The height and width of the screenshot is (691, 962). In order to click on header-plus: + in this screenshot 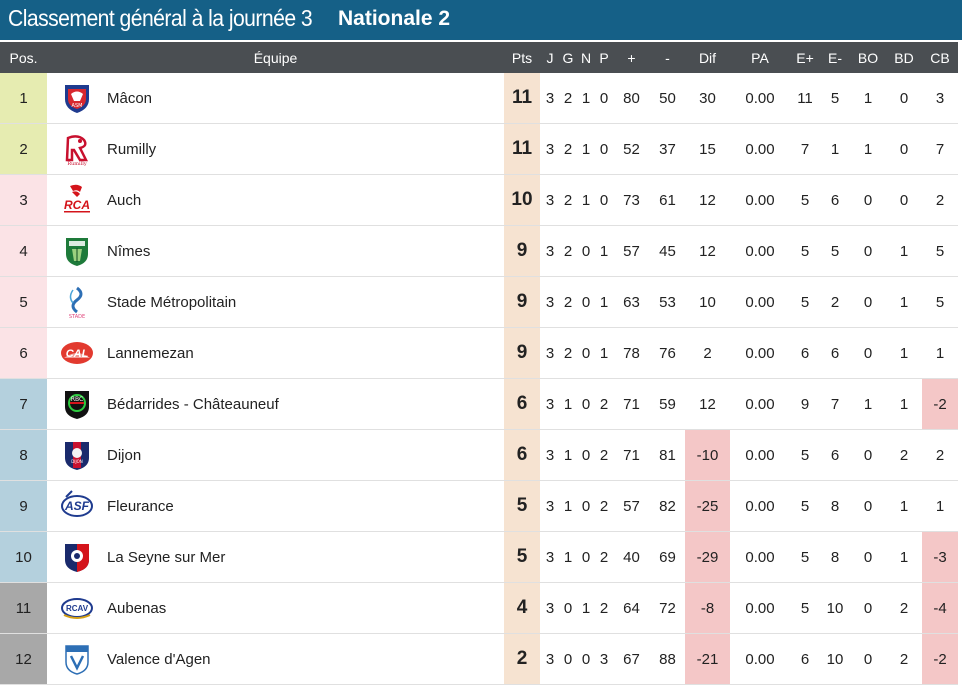, I will do `click(631, 57)`.